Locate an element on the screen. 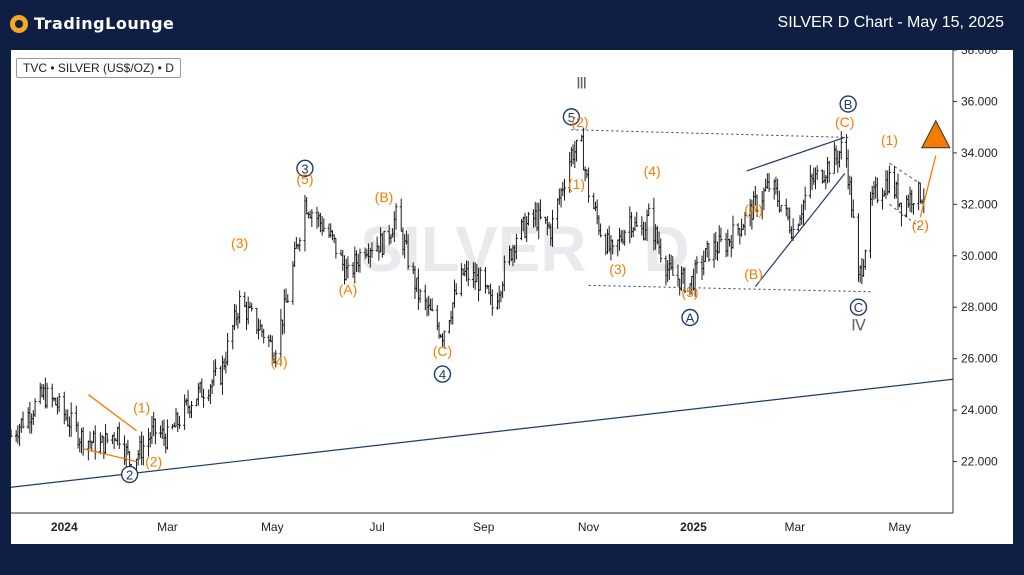  wave-label: 3 is located at coordinates (304, 168).